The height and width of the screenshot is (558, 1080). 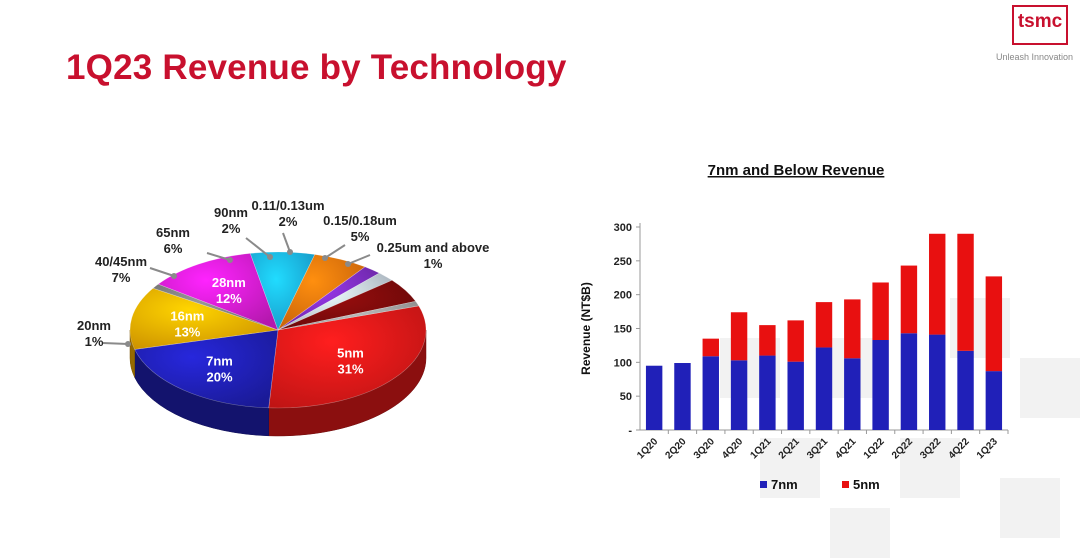 I want to click on bar-7nm-4Q21, so click(x=852, y=394).